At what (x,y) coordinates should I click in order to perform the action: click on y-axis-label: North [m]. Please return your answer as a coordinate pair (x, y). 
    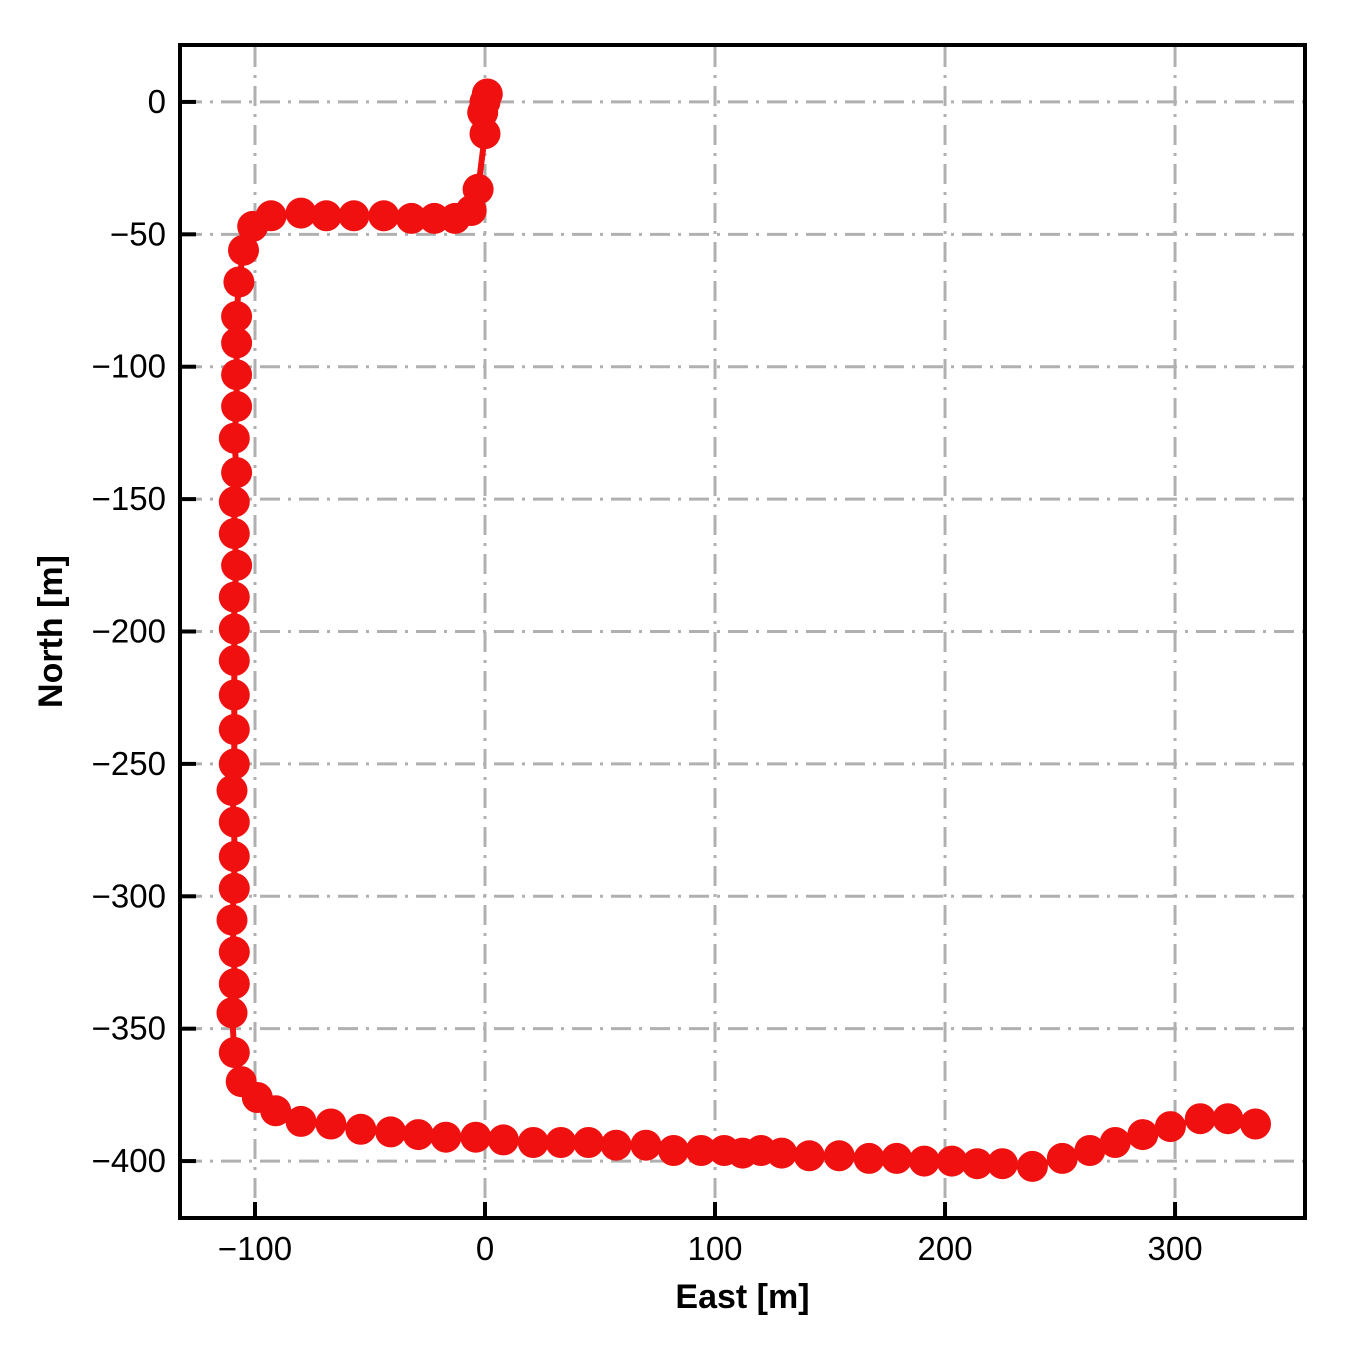
    Looking at the image, I should click on (51, 631).